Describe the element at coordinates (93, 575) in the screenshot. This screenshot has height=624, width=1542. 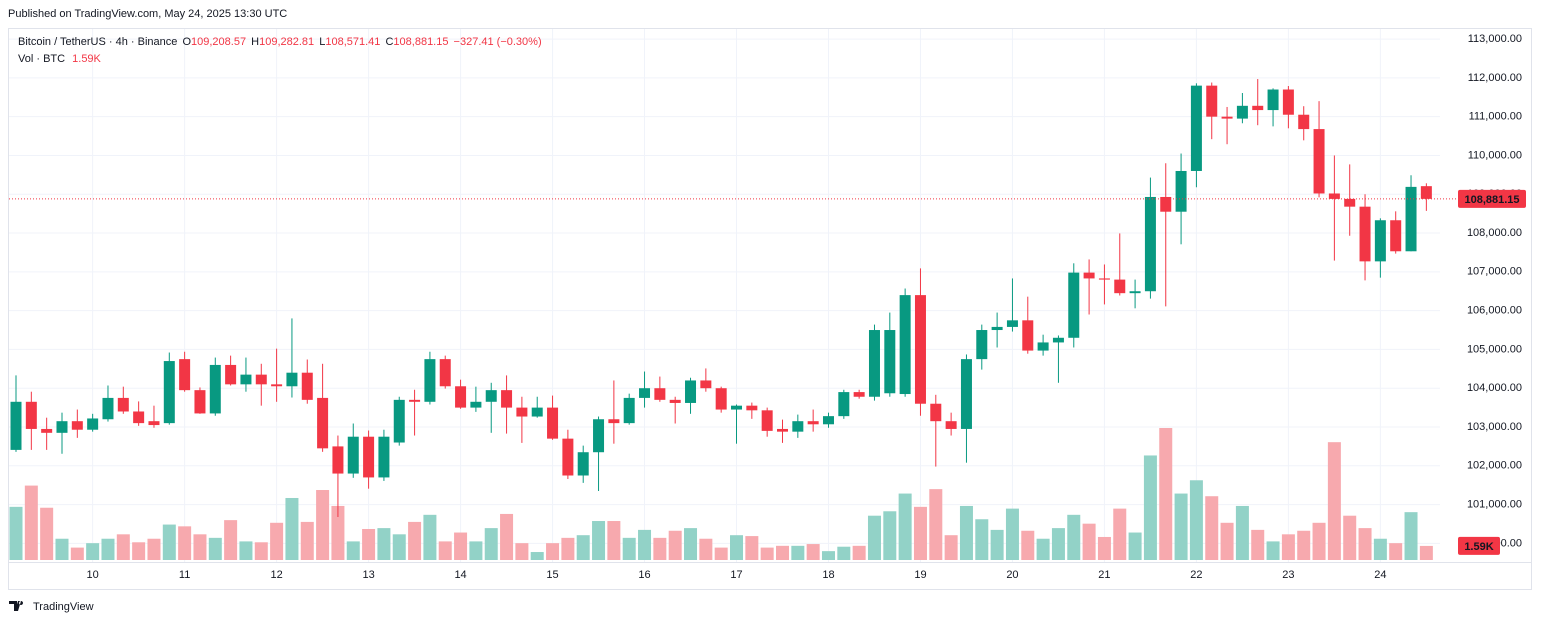
I see `x-tick-label: 10` at that location.